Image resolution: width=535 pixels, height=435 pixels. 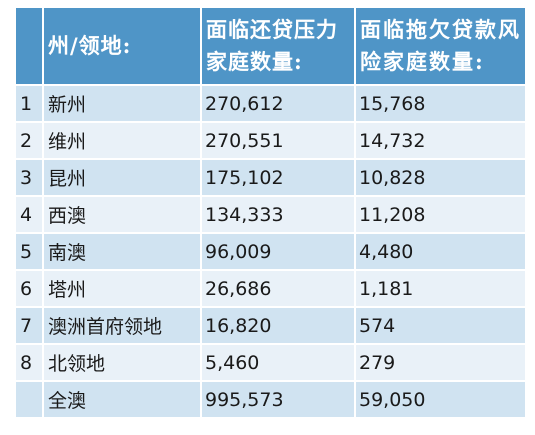 What do you see at coordinates (123, 326) in the screenshot?
I see `row-state: 澳洲首府领地` at bounding box center [123, 326].